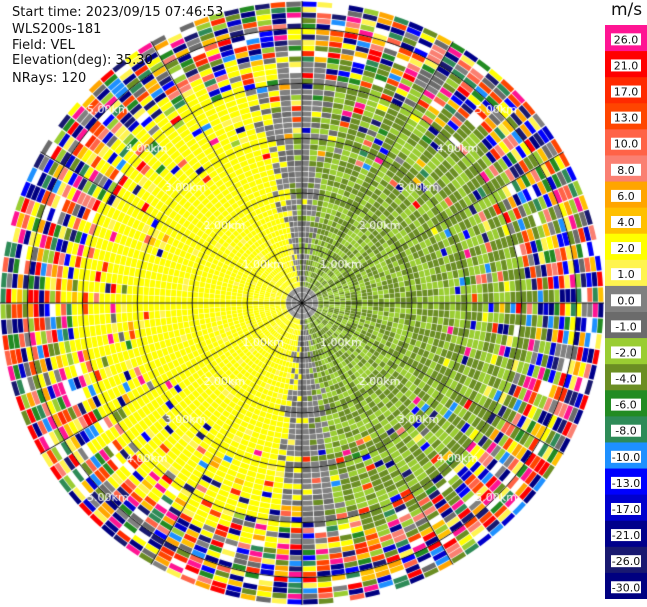 The height and width of the screenshot is (607, 647). I want to click on colorbar-tick-label: -4.0, so click(625, 379).